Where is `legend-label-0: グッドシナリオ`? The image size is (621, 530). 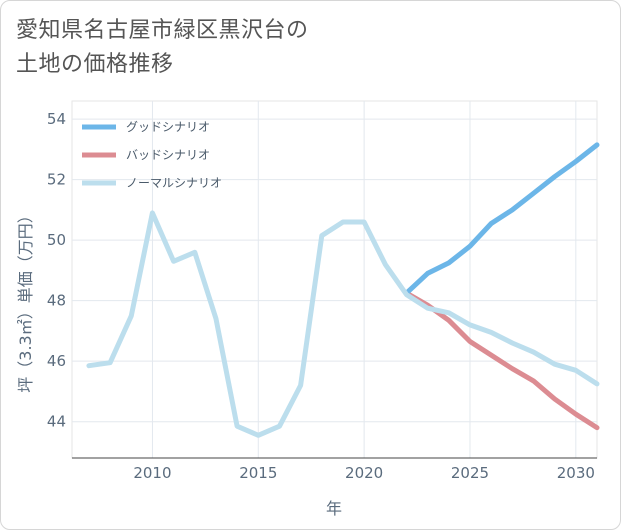 legend-label-0: グッドシナリオ is located at coordinates (168, 127).